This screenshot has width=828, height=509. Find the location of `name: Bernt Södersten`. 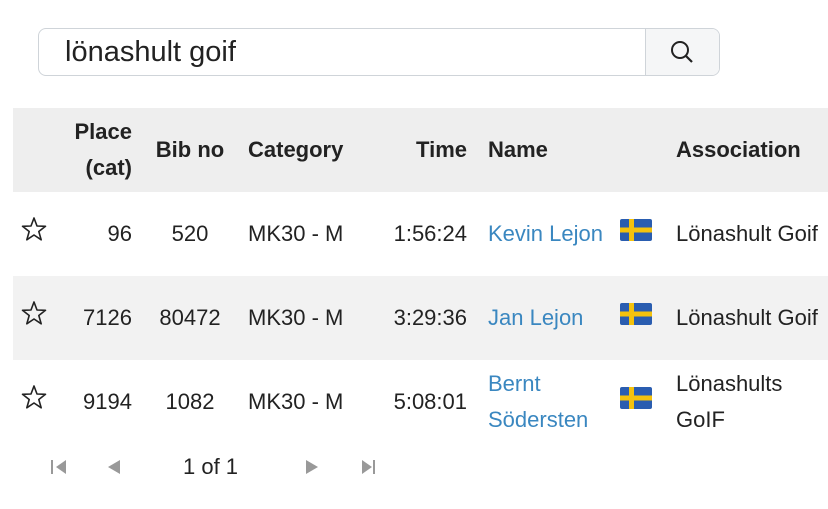

name: Bernt Södersten is located at coordinates (538, 401).